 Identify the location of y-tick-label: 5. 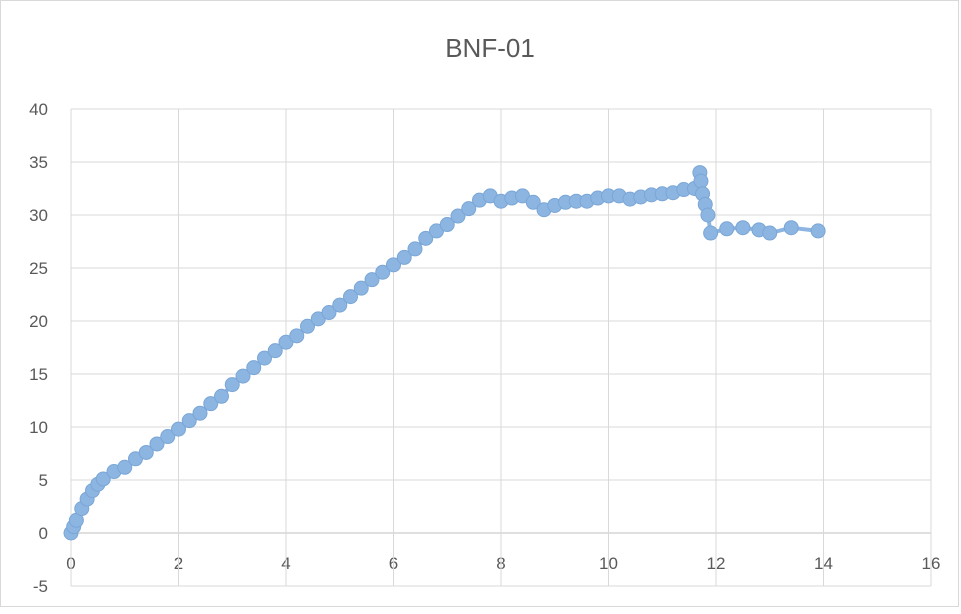
(43, 480).